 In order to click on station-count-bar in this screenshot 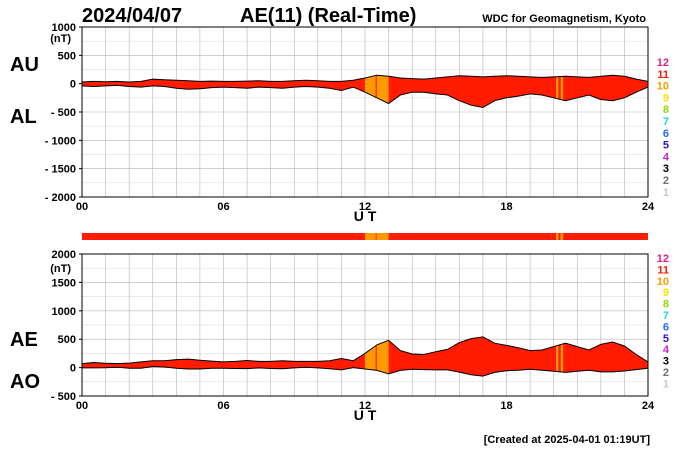, I will do `click(365, 236)`.